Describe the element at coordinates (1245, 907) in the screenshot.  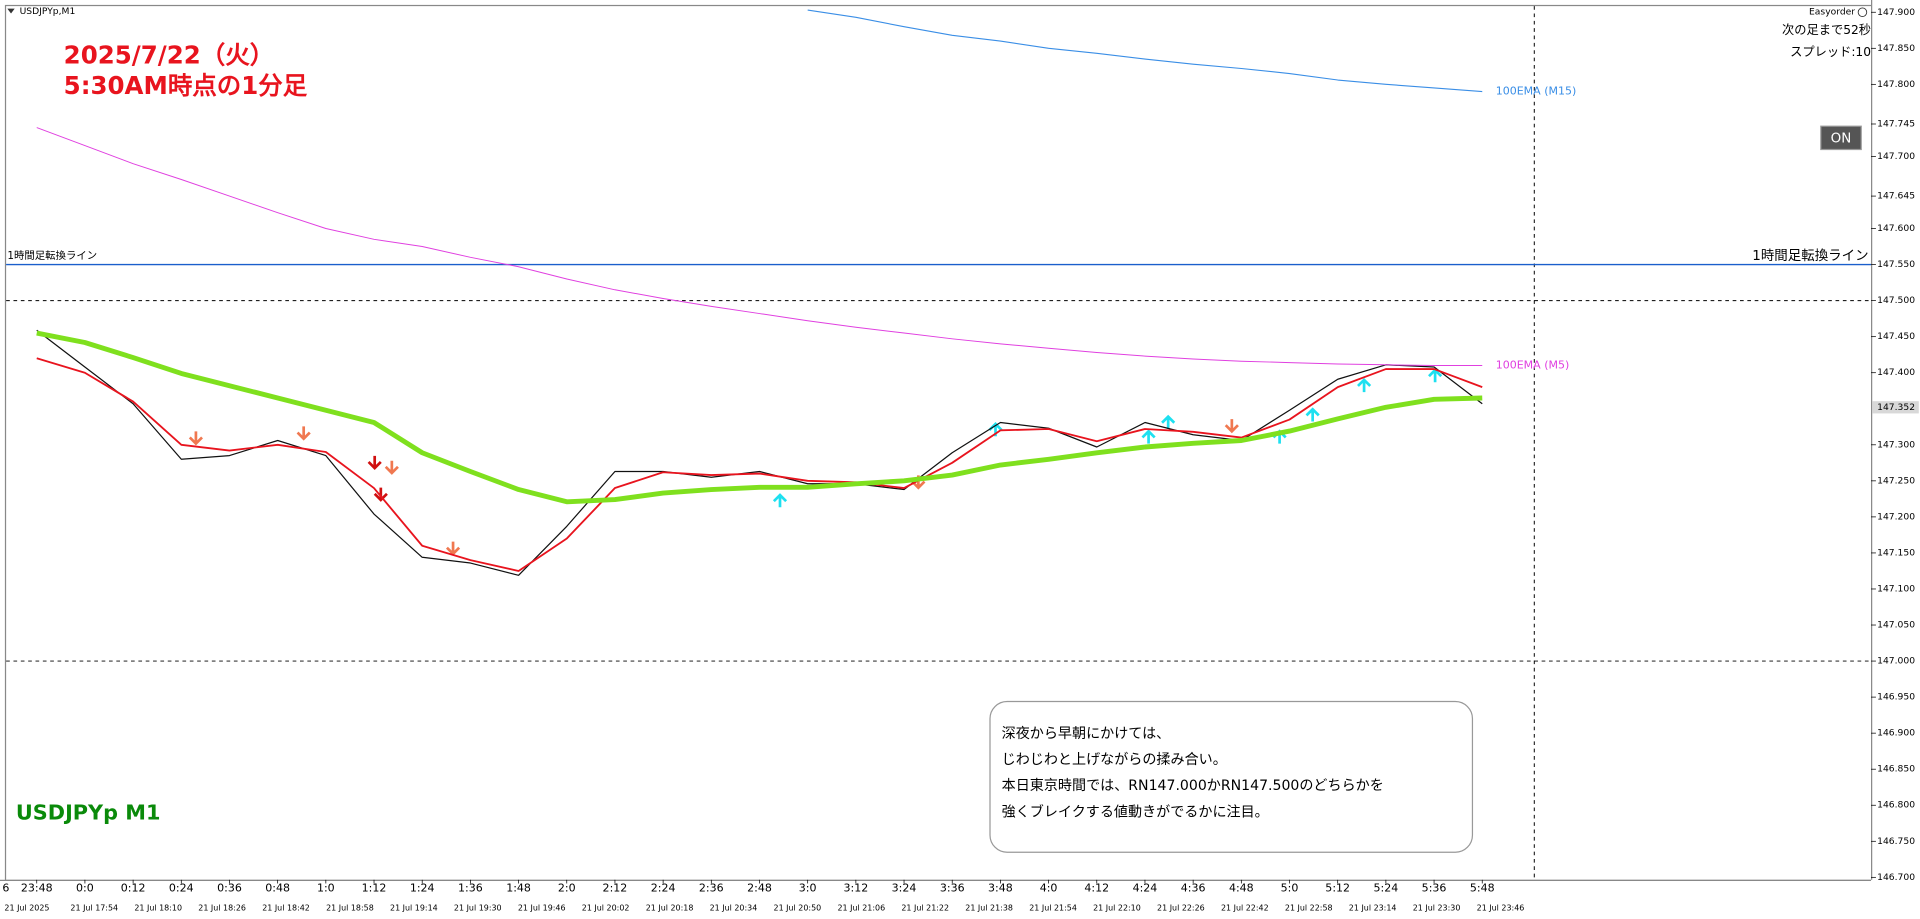
I see `x2-tick-label: 21 Jul 22:42` at that location.